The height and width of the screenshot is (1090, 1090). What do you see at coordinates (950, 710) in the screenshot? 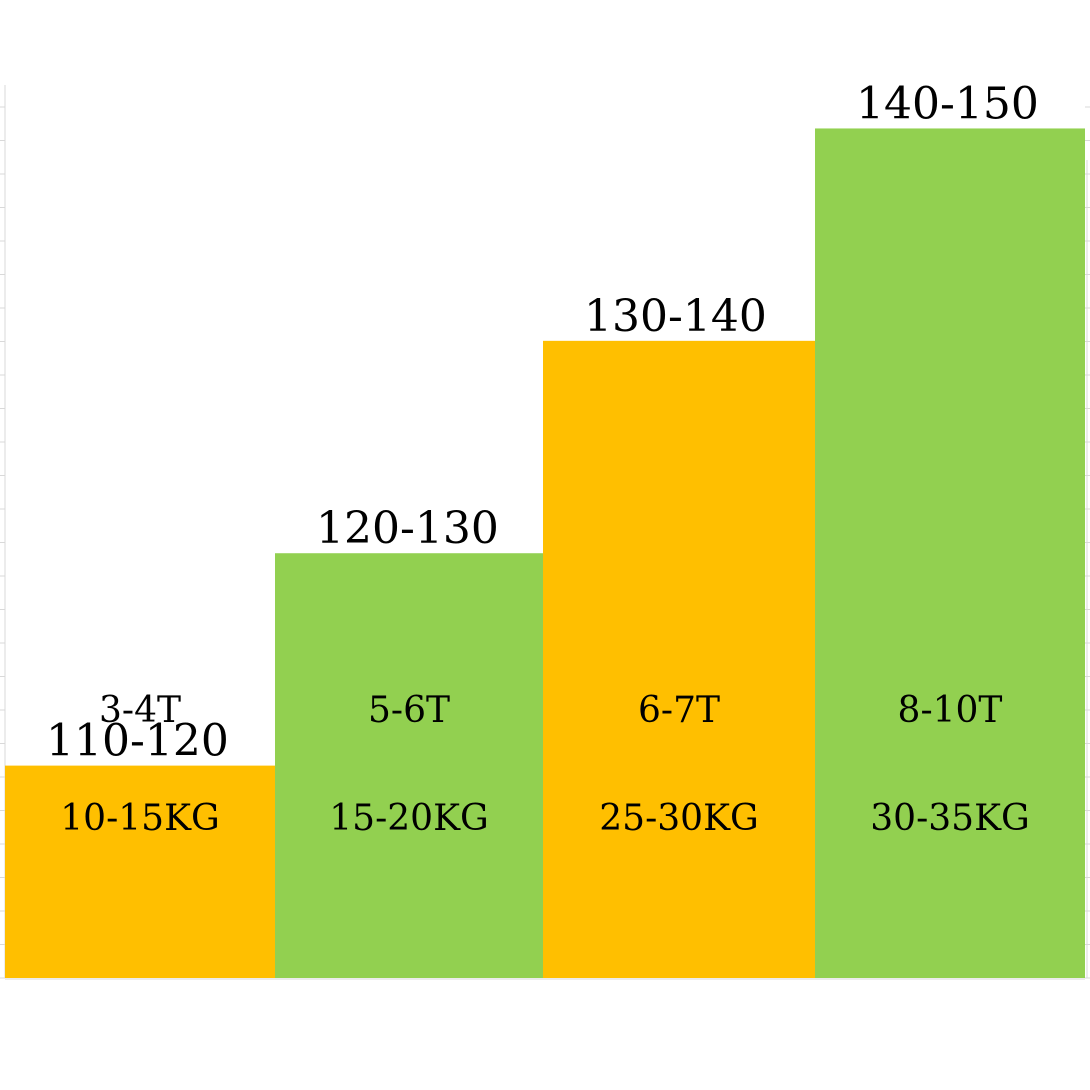
I see `bar-4-age-label: 8-10T` at bounding box center [950, 710].